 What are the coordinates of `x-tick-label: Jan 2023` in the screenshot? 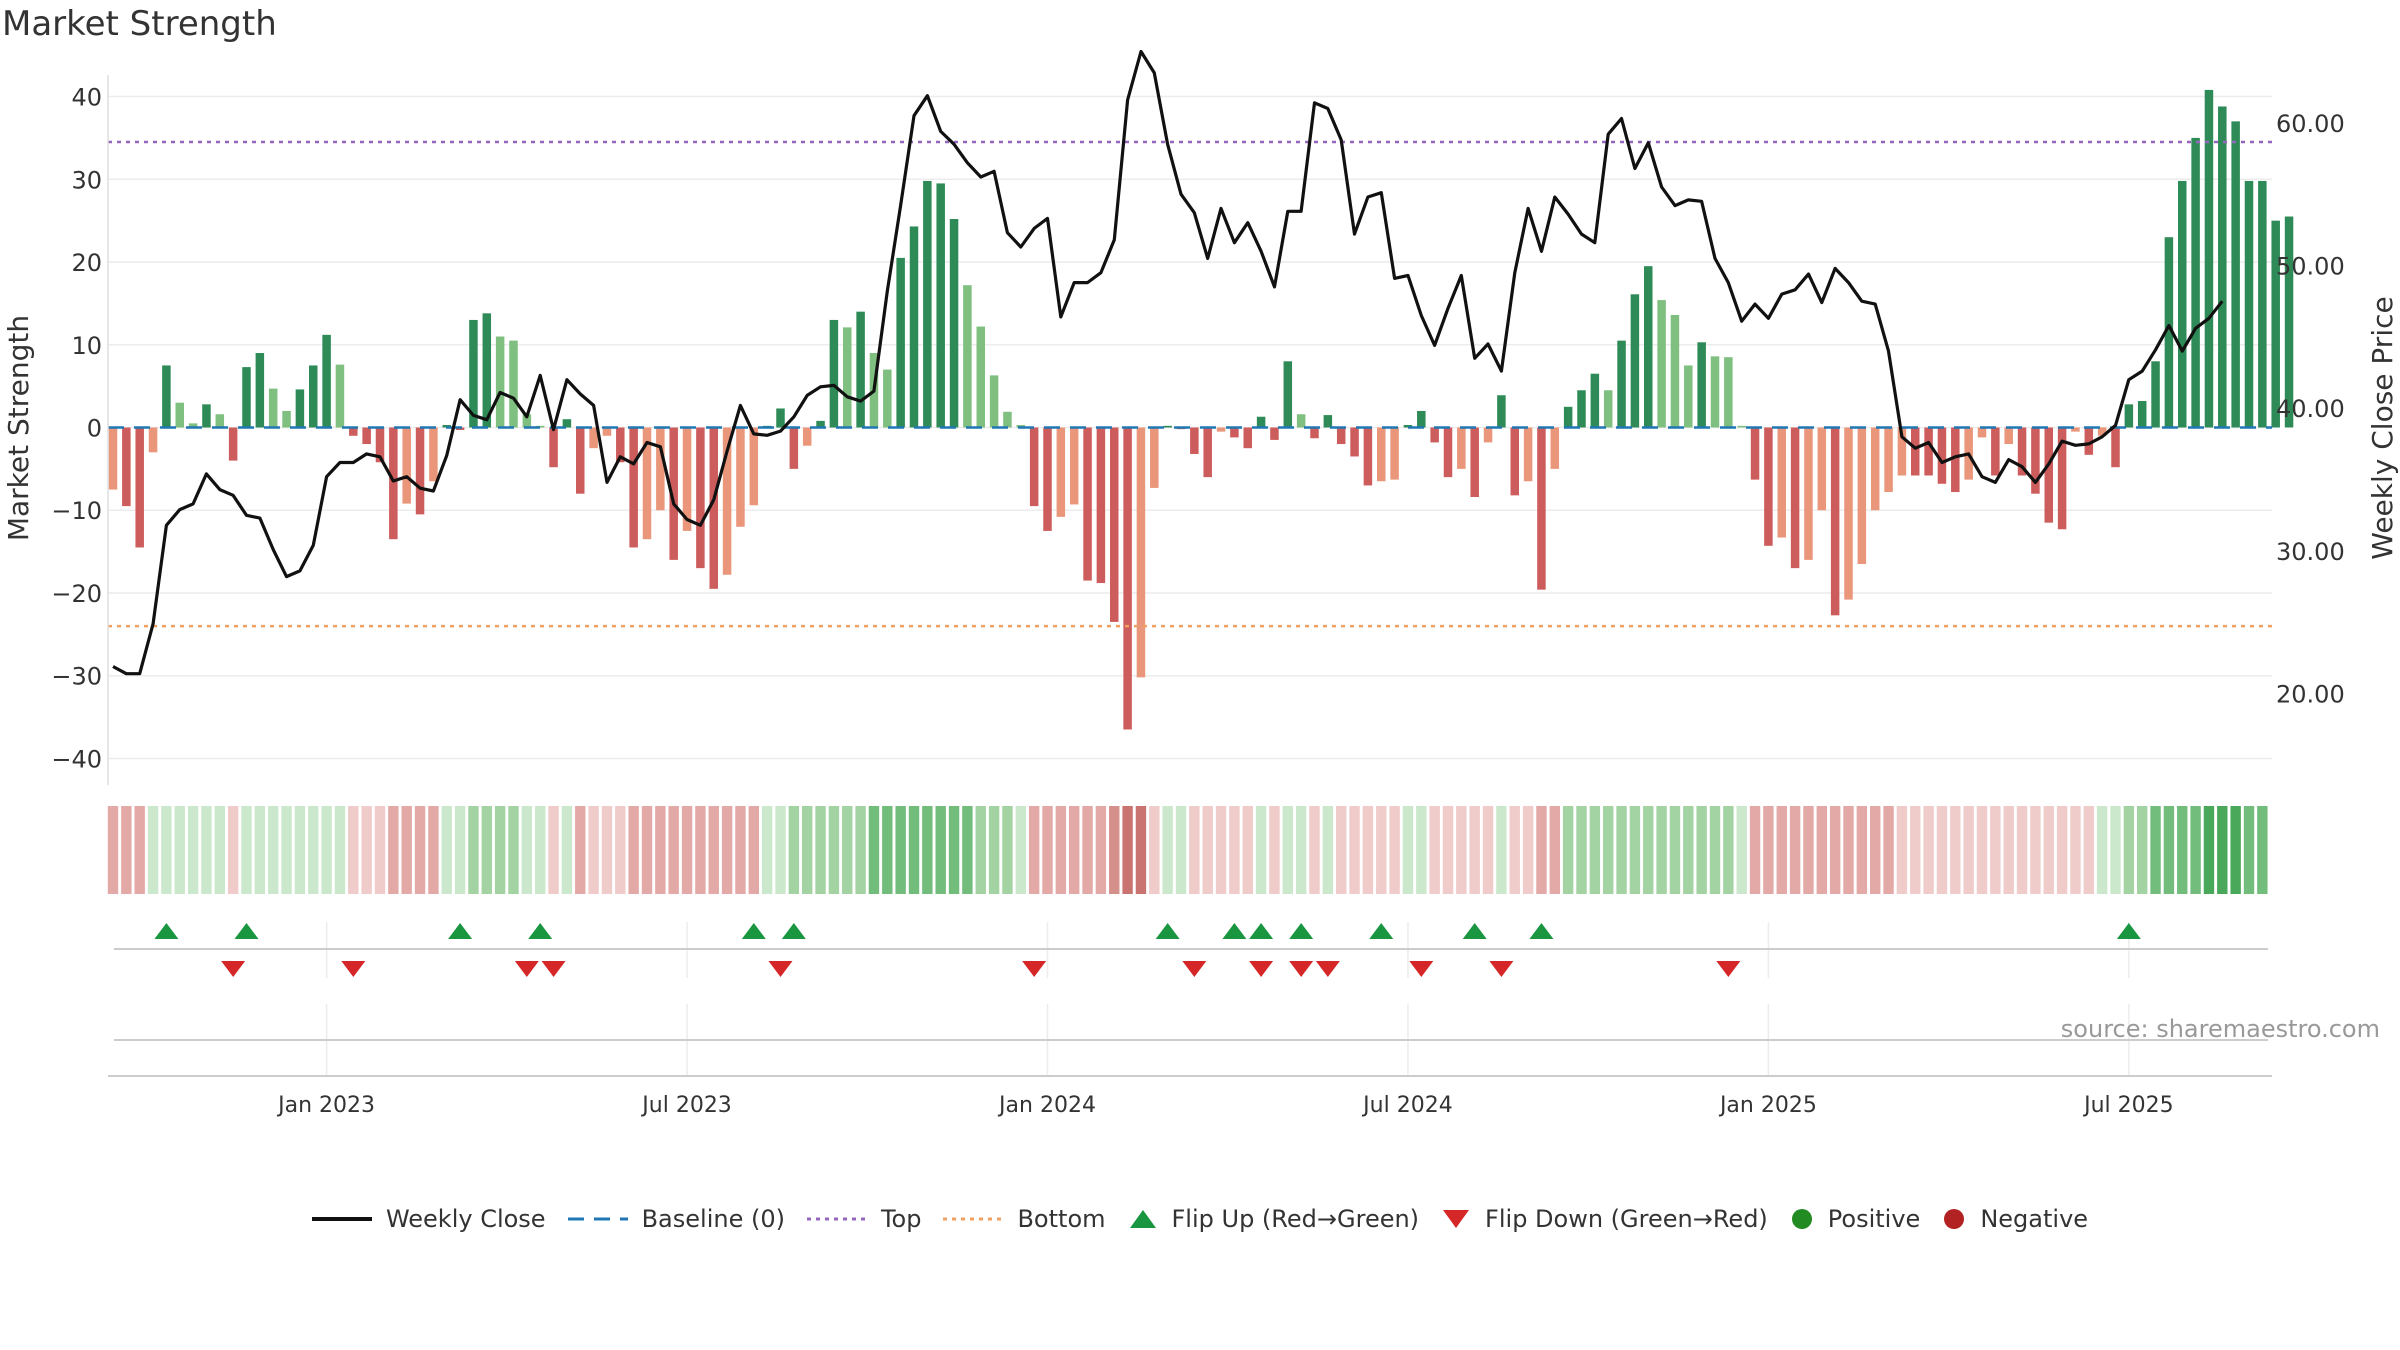 It's located at (325, 1105).